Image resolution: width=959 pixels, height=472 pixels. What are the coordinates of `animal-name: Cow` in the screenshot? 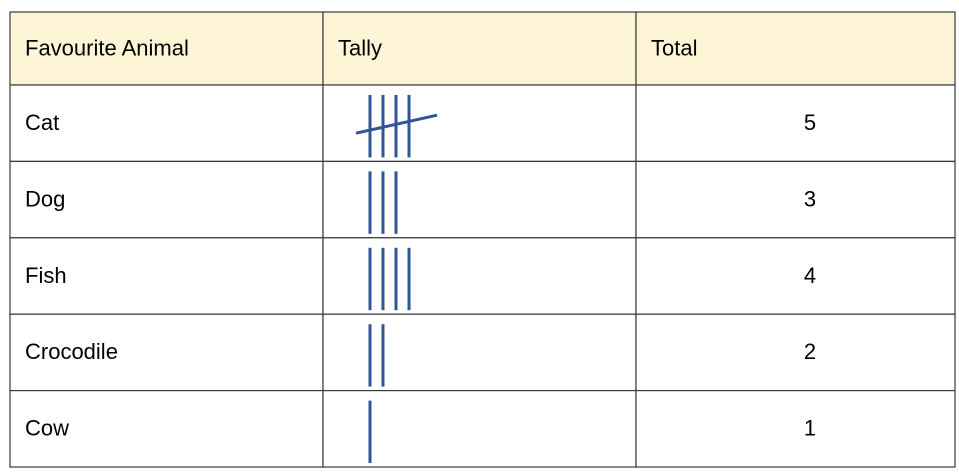 It's located at (47, 428).